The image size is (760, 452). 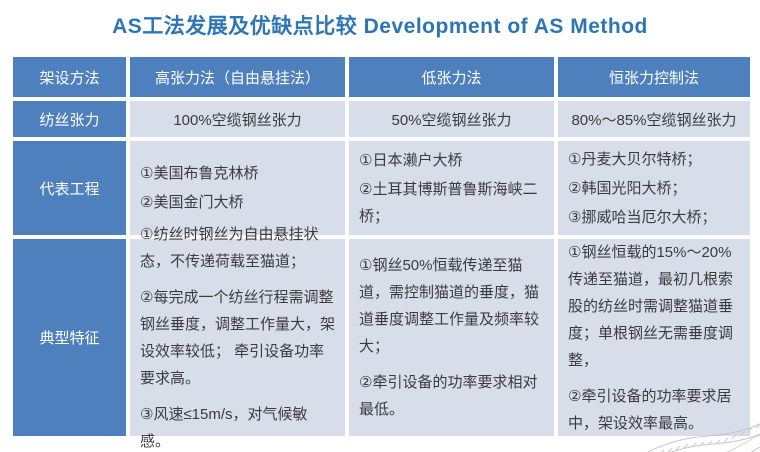 What do you see at coordinates (635, 159) in the screenshot?
I see `cell-text: ①丹麦大贝尔特桥；` at bounding box center [635, 159].